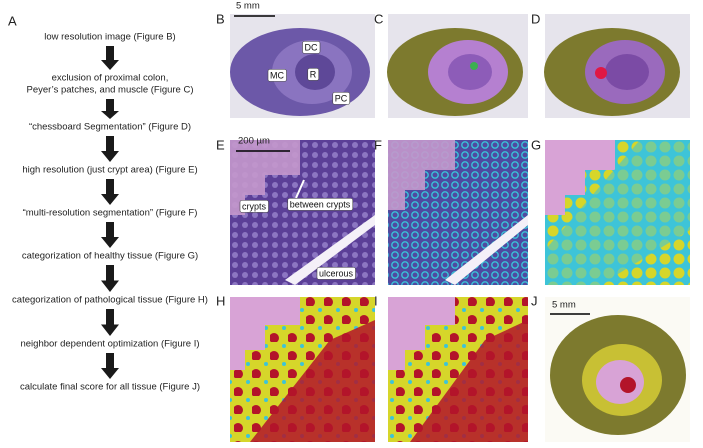 This screenshot has height=448, width=703. I want to click on step-text: “chessboard Segmentation” (Figure D), so click(110, 127).